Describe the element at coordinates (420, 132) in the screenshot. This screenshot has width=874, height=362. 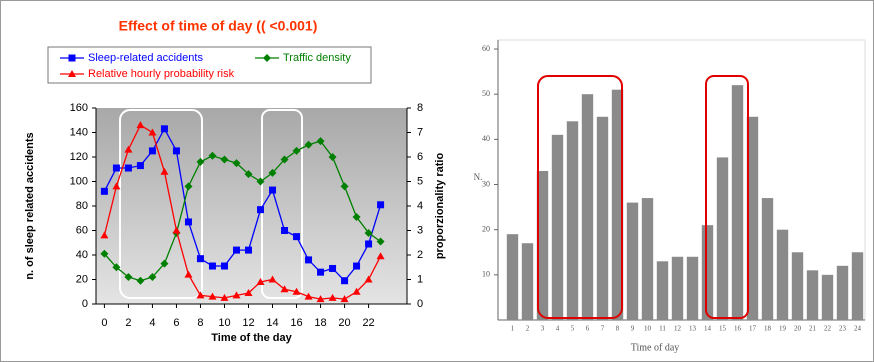
I see `y2-tick-label: 7` at that location.